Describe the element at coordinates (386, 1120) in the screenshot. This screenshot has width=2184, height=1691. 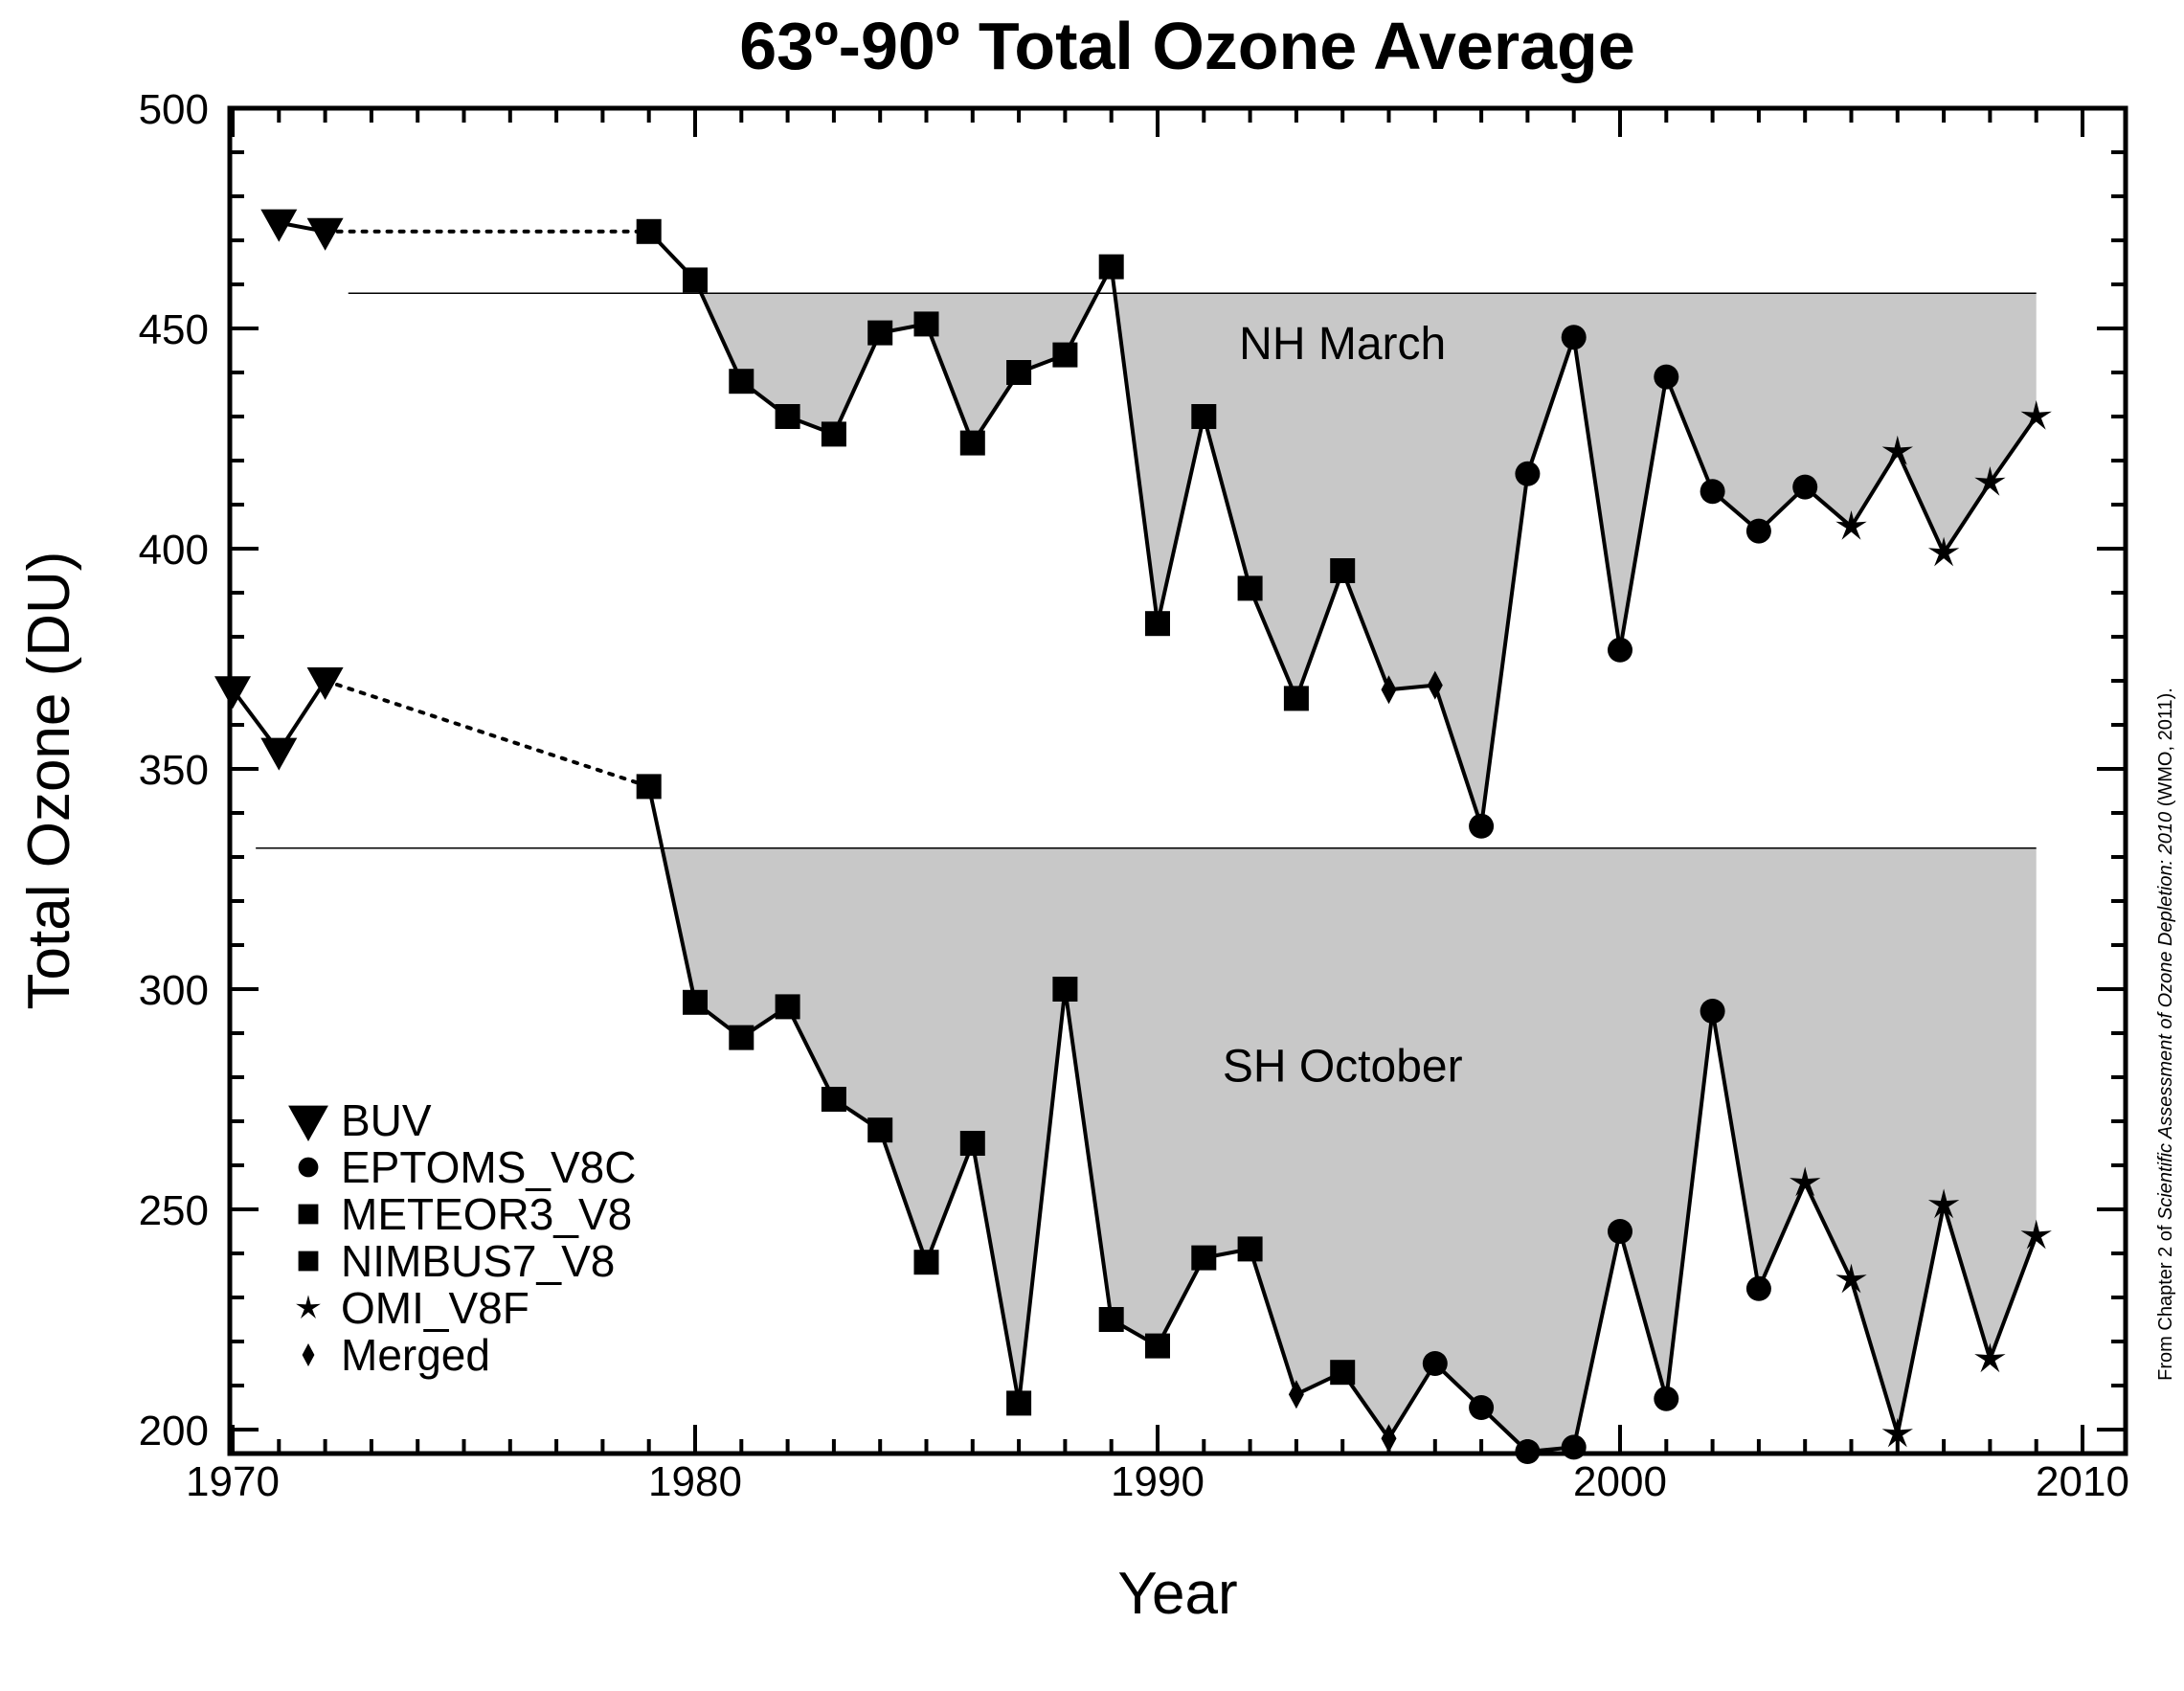
I see `legend-label: BUV` at that location.